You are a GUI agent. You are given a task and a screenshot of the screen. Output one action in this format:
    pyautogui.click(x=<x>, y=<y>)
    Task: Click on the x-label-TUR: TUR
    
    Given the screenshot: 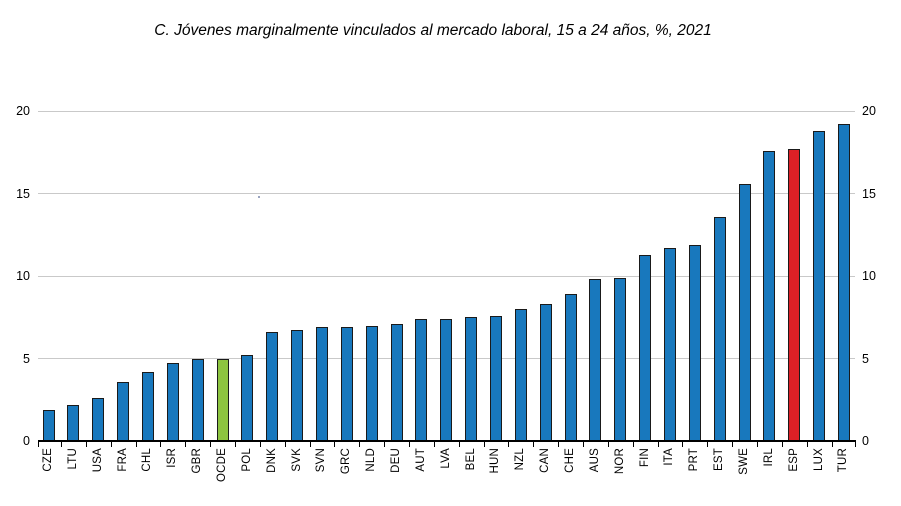 What is the action you would take?
    pyautogui.click(x=843, y=460)
    